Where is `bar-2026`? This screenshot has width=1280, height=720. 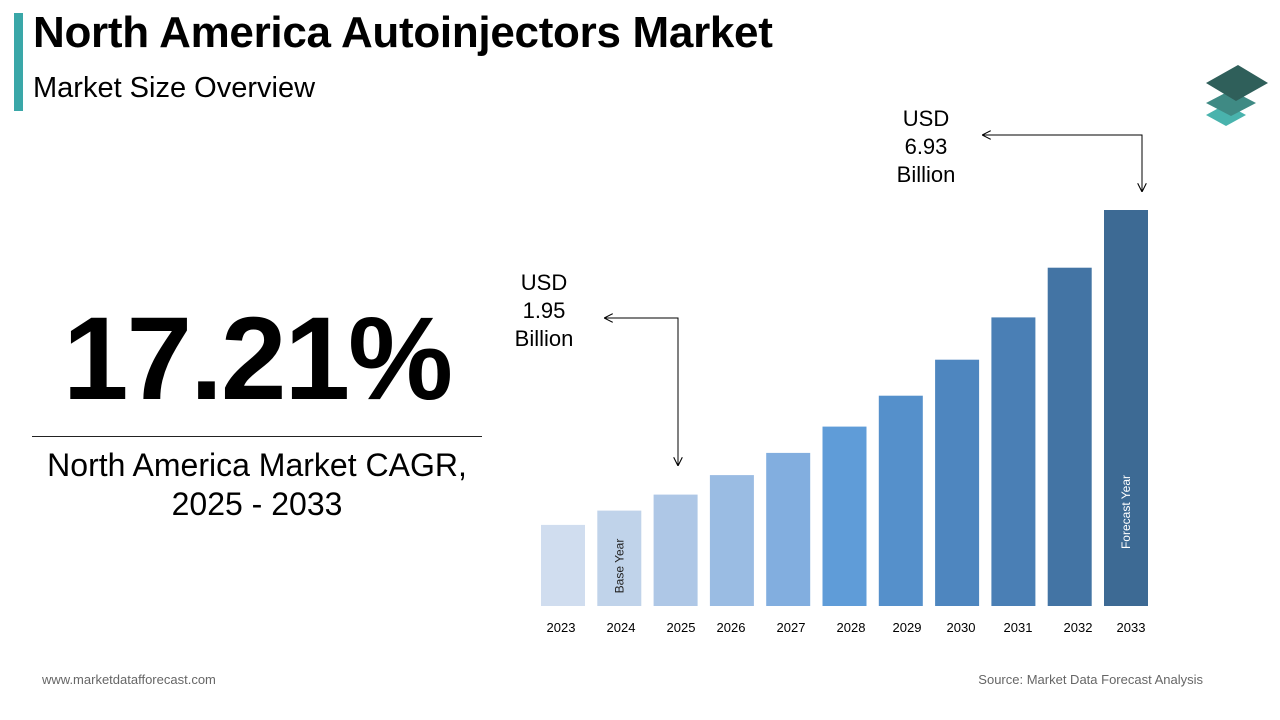 bar-2026 is located at coordinates (731, 540).